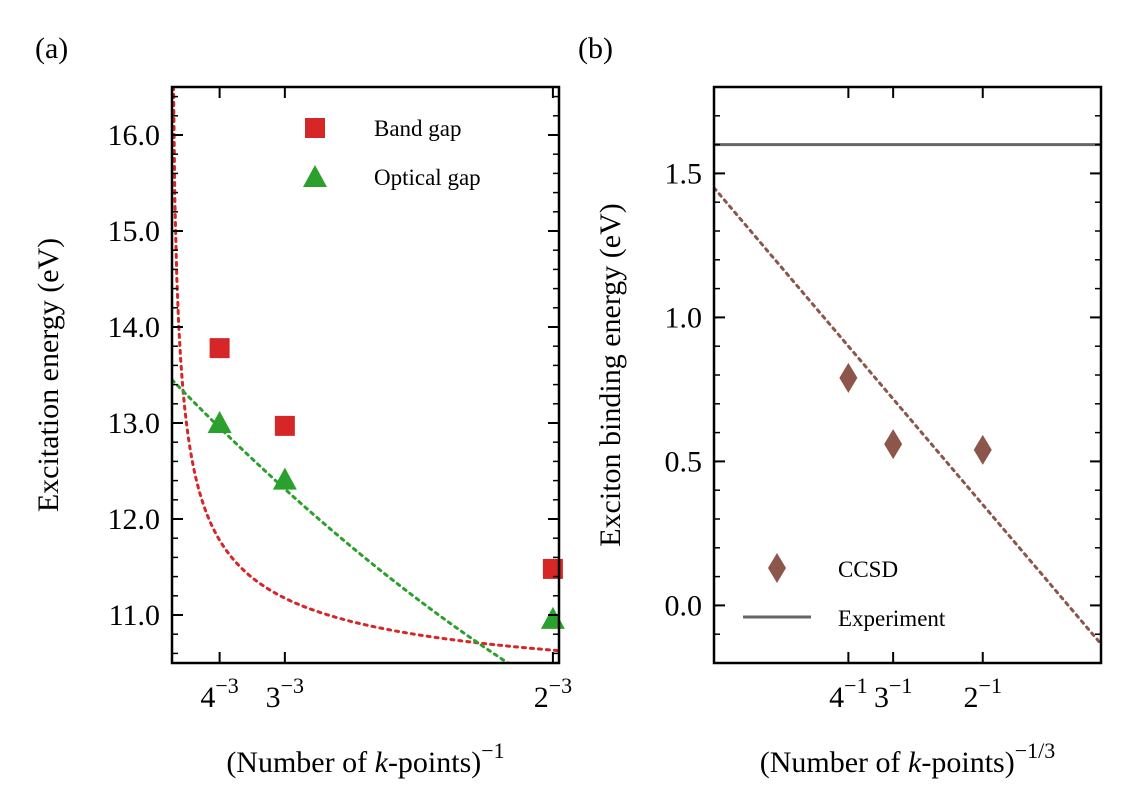  Describe the element at coordinates (134, 615) in the screenshot. I see `y-tick-label: 11.0` at that location.